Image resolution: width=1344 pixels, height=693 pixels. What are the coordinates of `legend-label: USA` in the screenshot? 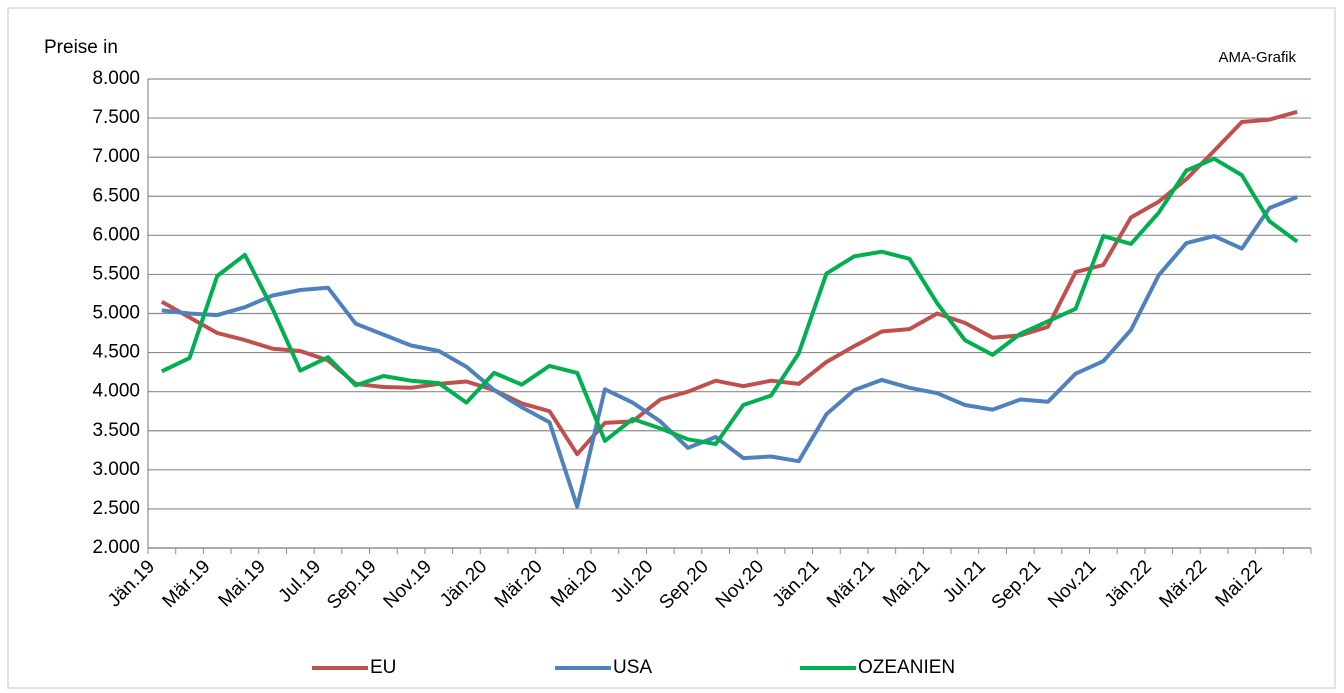 It's located at (632, 667).